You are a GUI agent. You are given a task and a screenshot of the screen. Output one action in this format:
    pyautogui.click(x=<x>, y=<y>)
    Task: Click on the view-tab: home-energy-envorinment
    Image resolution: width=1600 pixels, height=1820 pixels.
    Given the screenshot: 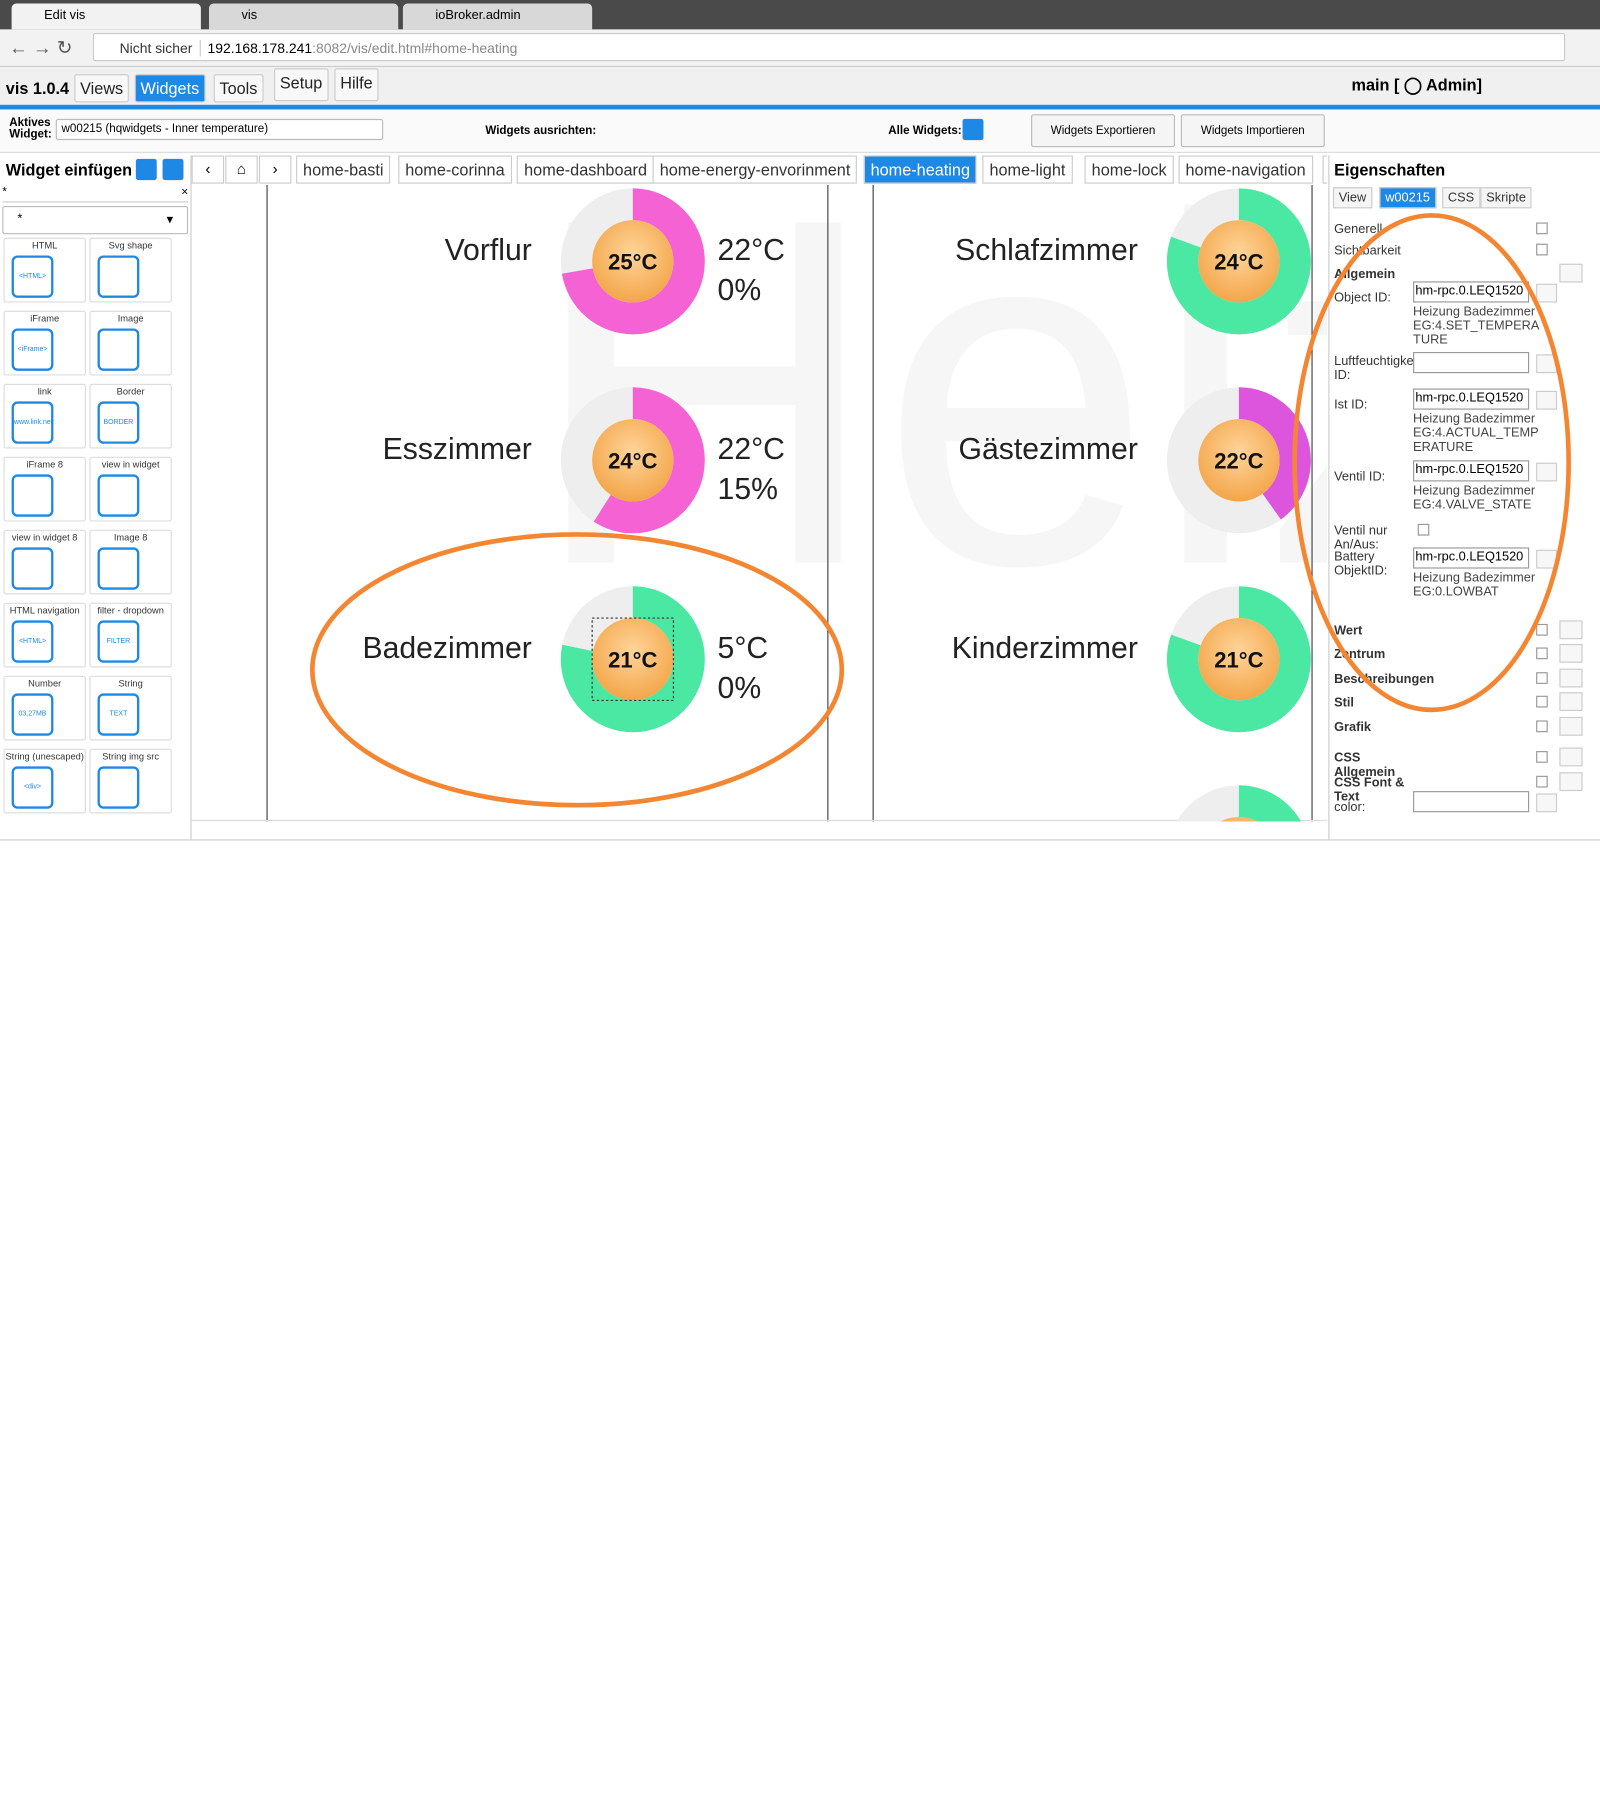 What is the action you would take?
    pyautogui.click(x=755, y=169)
    